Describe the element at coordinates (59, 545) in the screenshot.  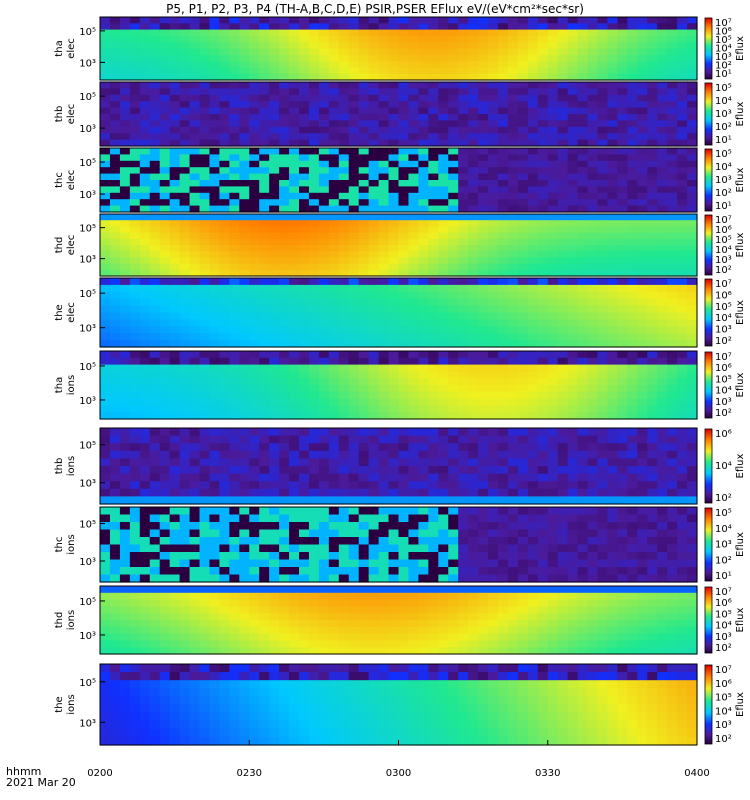
I see `panel-ylabel-probe: thc` at that location.